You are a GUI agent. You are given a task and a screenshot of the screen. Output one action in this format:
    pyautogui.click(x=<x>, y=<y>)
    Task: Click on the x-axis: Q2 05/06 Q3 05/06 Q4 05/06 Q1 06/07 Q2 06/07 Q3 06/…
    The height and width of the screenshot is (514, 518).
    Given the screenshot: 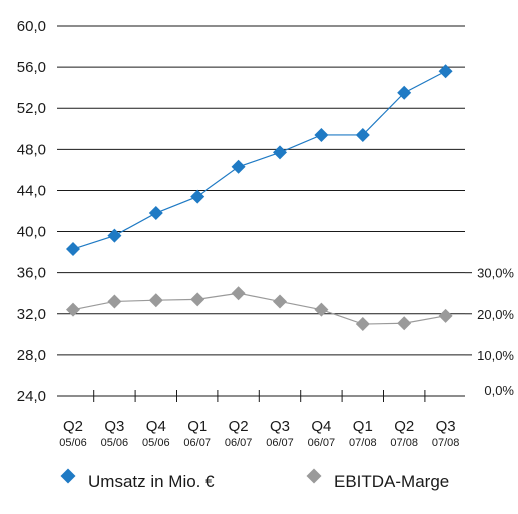 What is the action you would take?
    pyautogui.click(x=259, y=419)
    